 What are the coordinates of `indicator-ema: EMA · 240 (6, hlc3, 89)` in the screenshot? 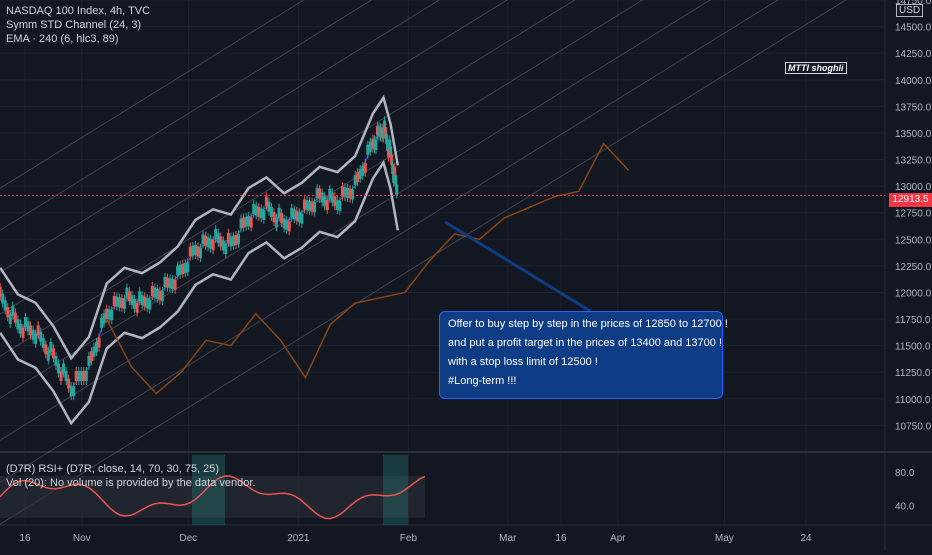 It's located at (62, 39).